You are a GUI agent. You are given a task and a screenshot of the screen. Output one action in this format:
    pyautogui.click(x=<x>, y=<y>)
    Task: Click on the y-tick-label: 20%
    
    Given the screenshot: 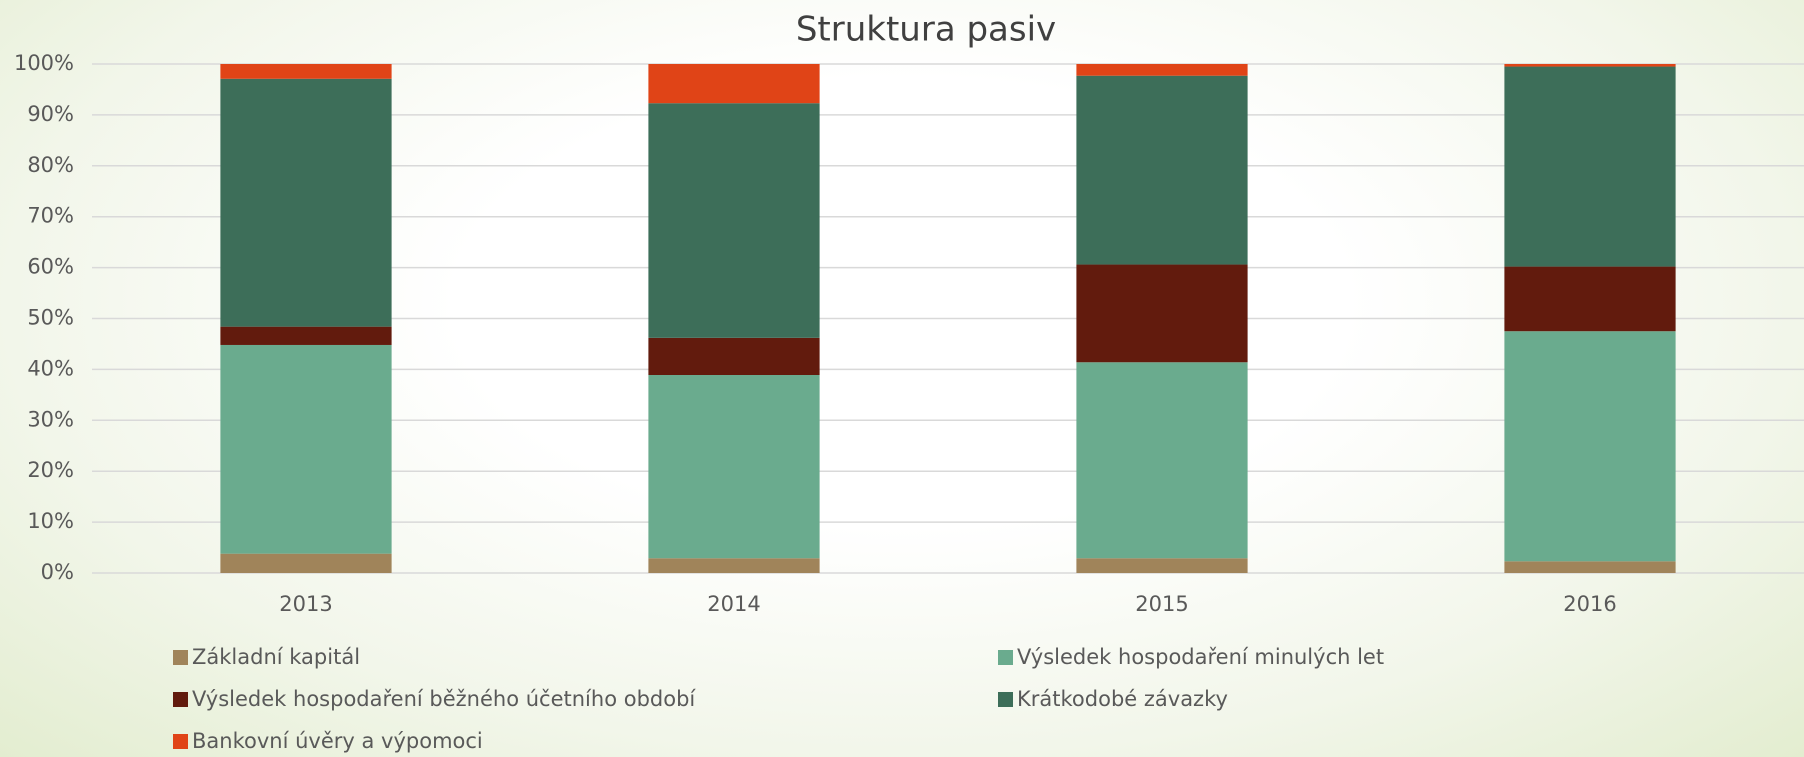 What is the action you would take?
    pyautogui.click(x=50, y=470)
    